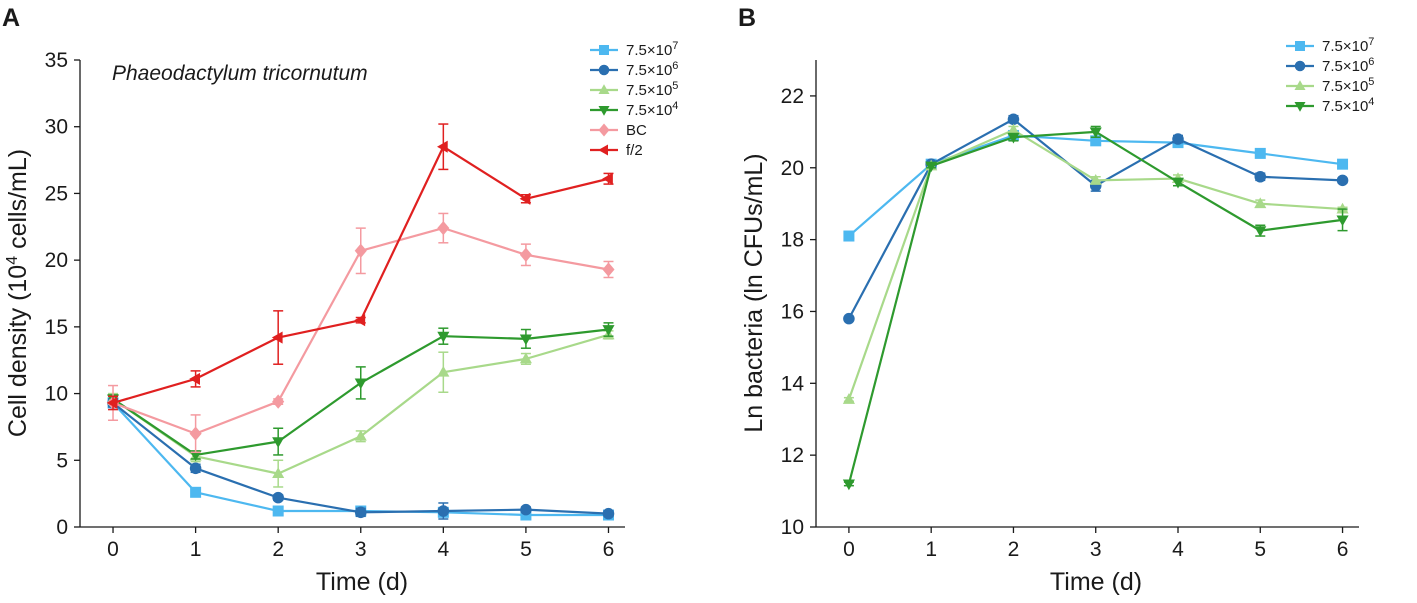 The height and width of the screenshot is (603, 1417). Describe the element at coordinates (62, 460) in the screenshot. I see `y-tick-label: 5` at that location.